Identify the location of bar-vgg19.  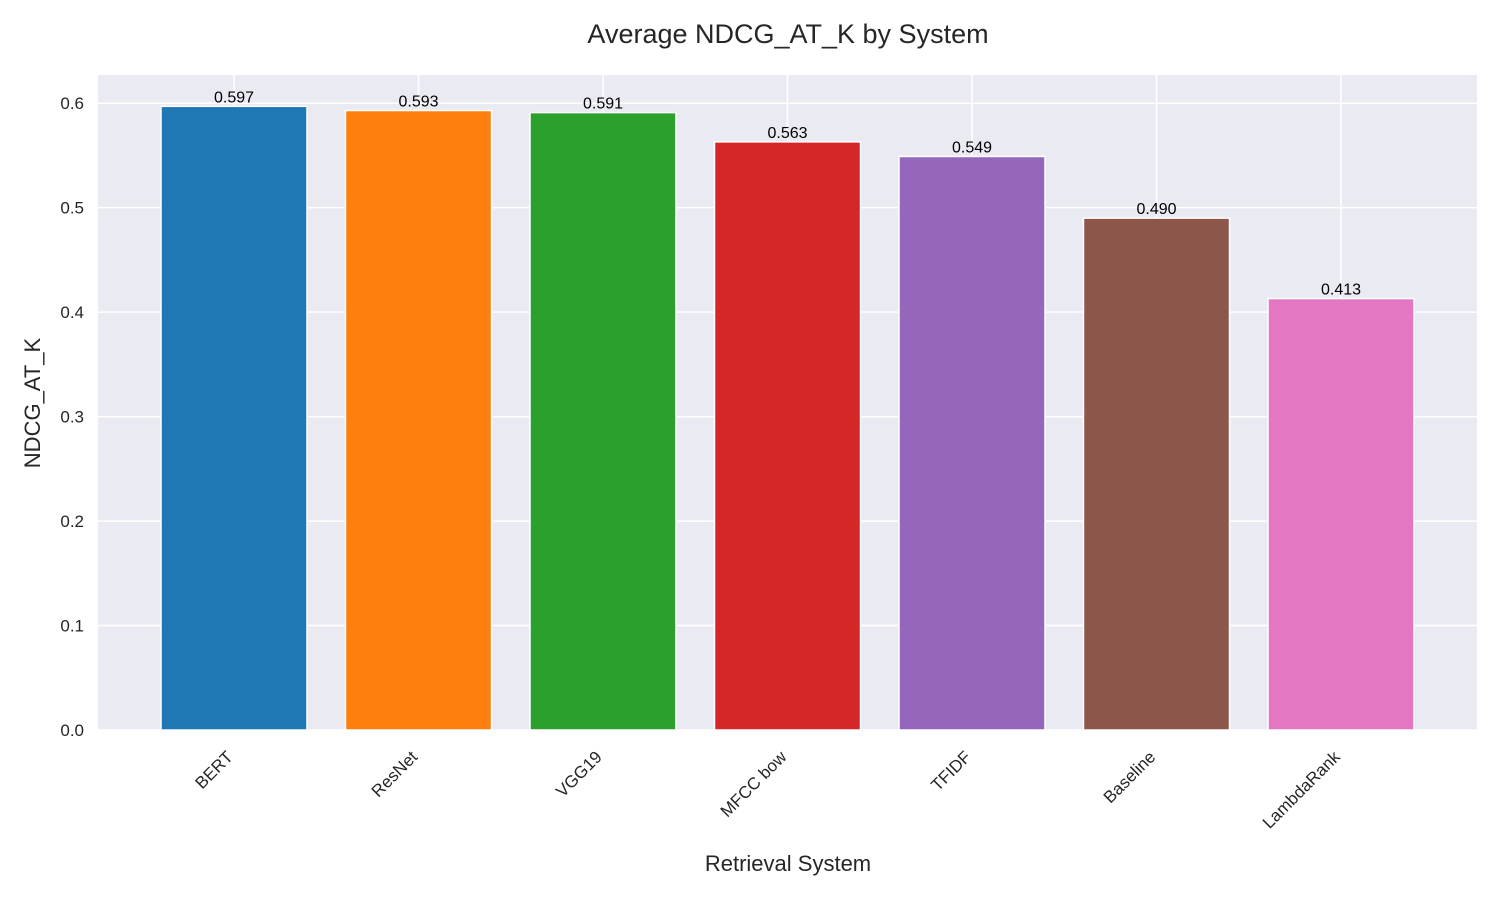
(603, 421).